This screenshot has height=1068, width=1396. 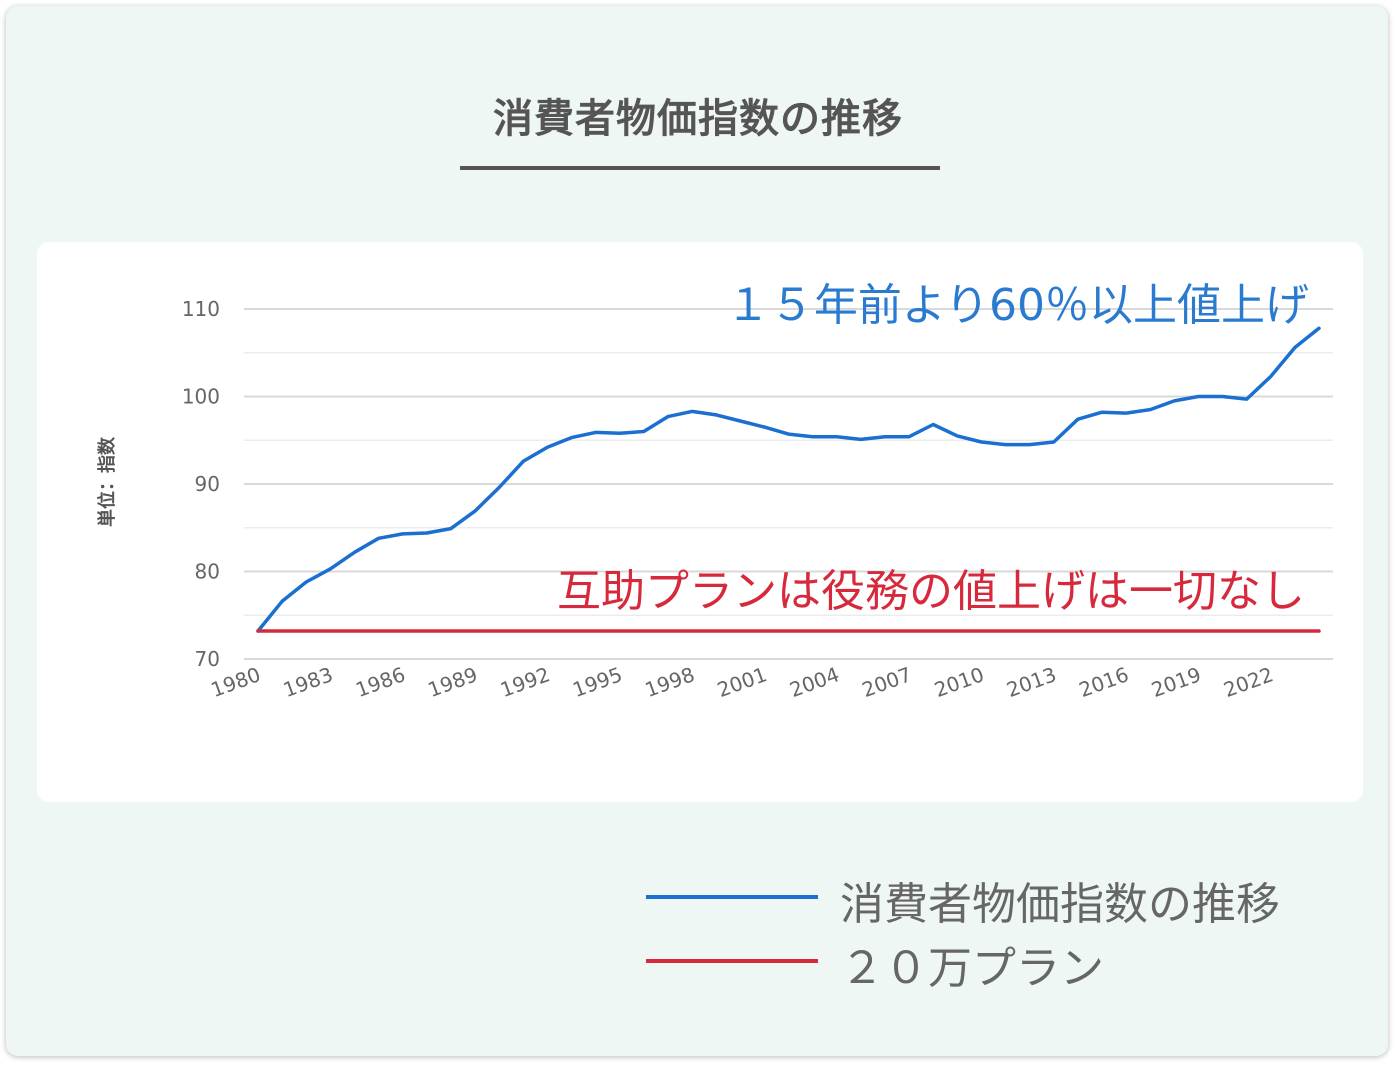 I want to click on x-tick-label-1983: 1983, so click(x=308, y=682).